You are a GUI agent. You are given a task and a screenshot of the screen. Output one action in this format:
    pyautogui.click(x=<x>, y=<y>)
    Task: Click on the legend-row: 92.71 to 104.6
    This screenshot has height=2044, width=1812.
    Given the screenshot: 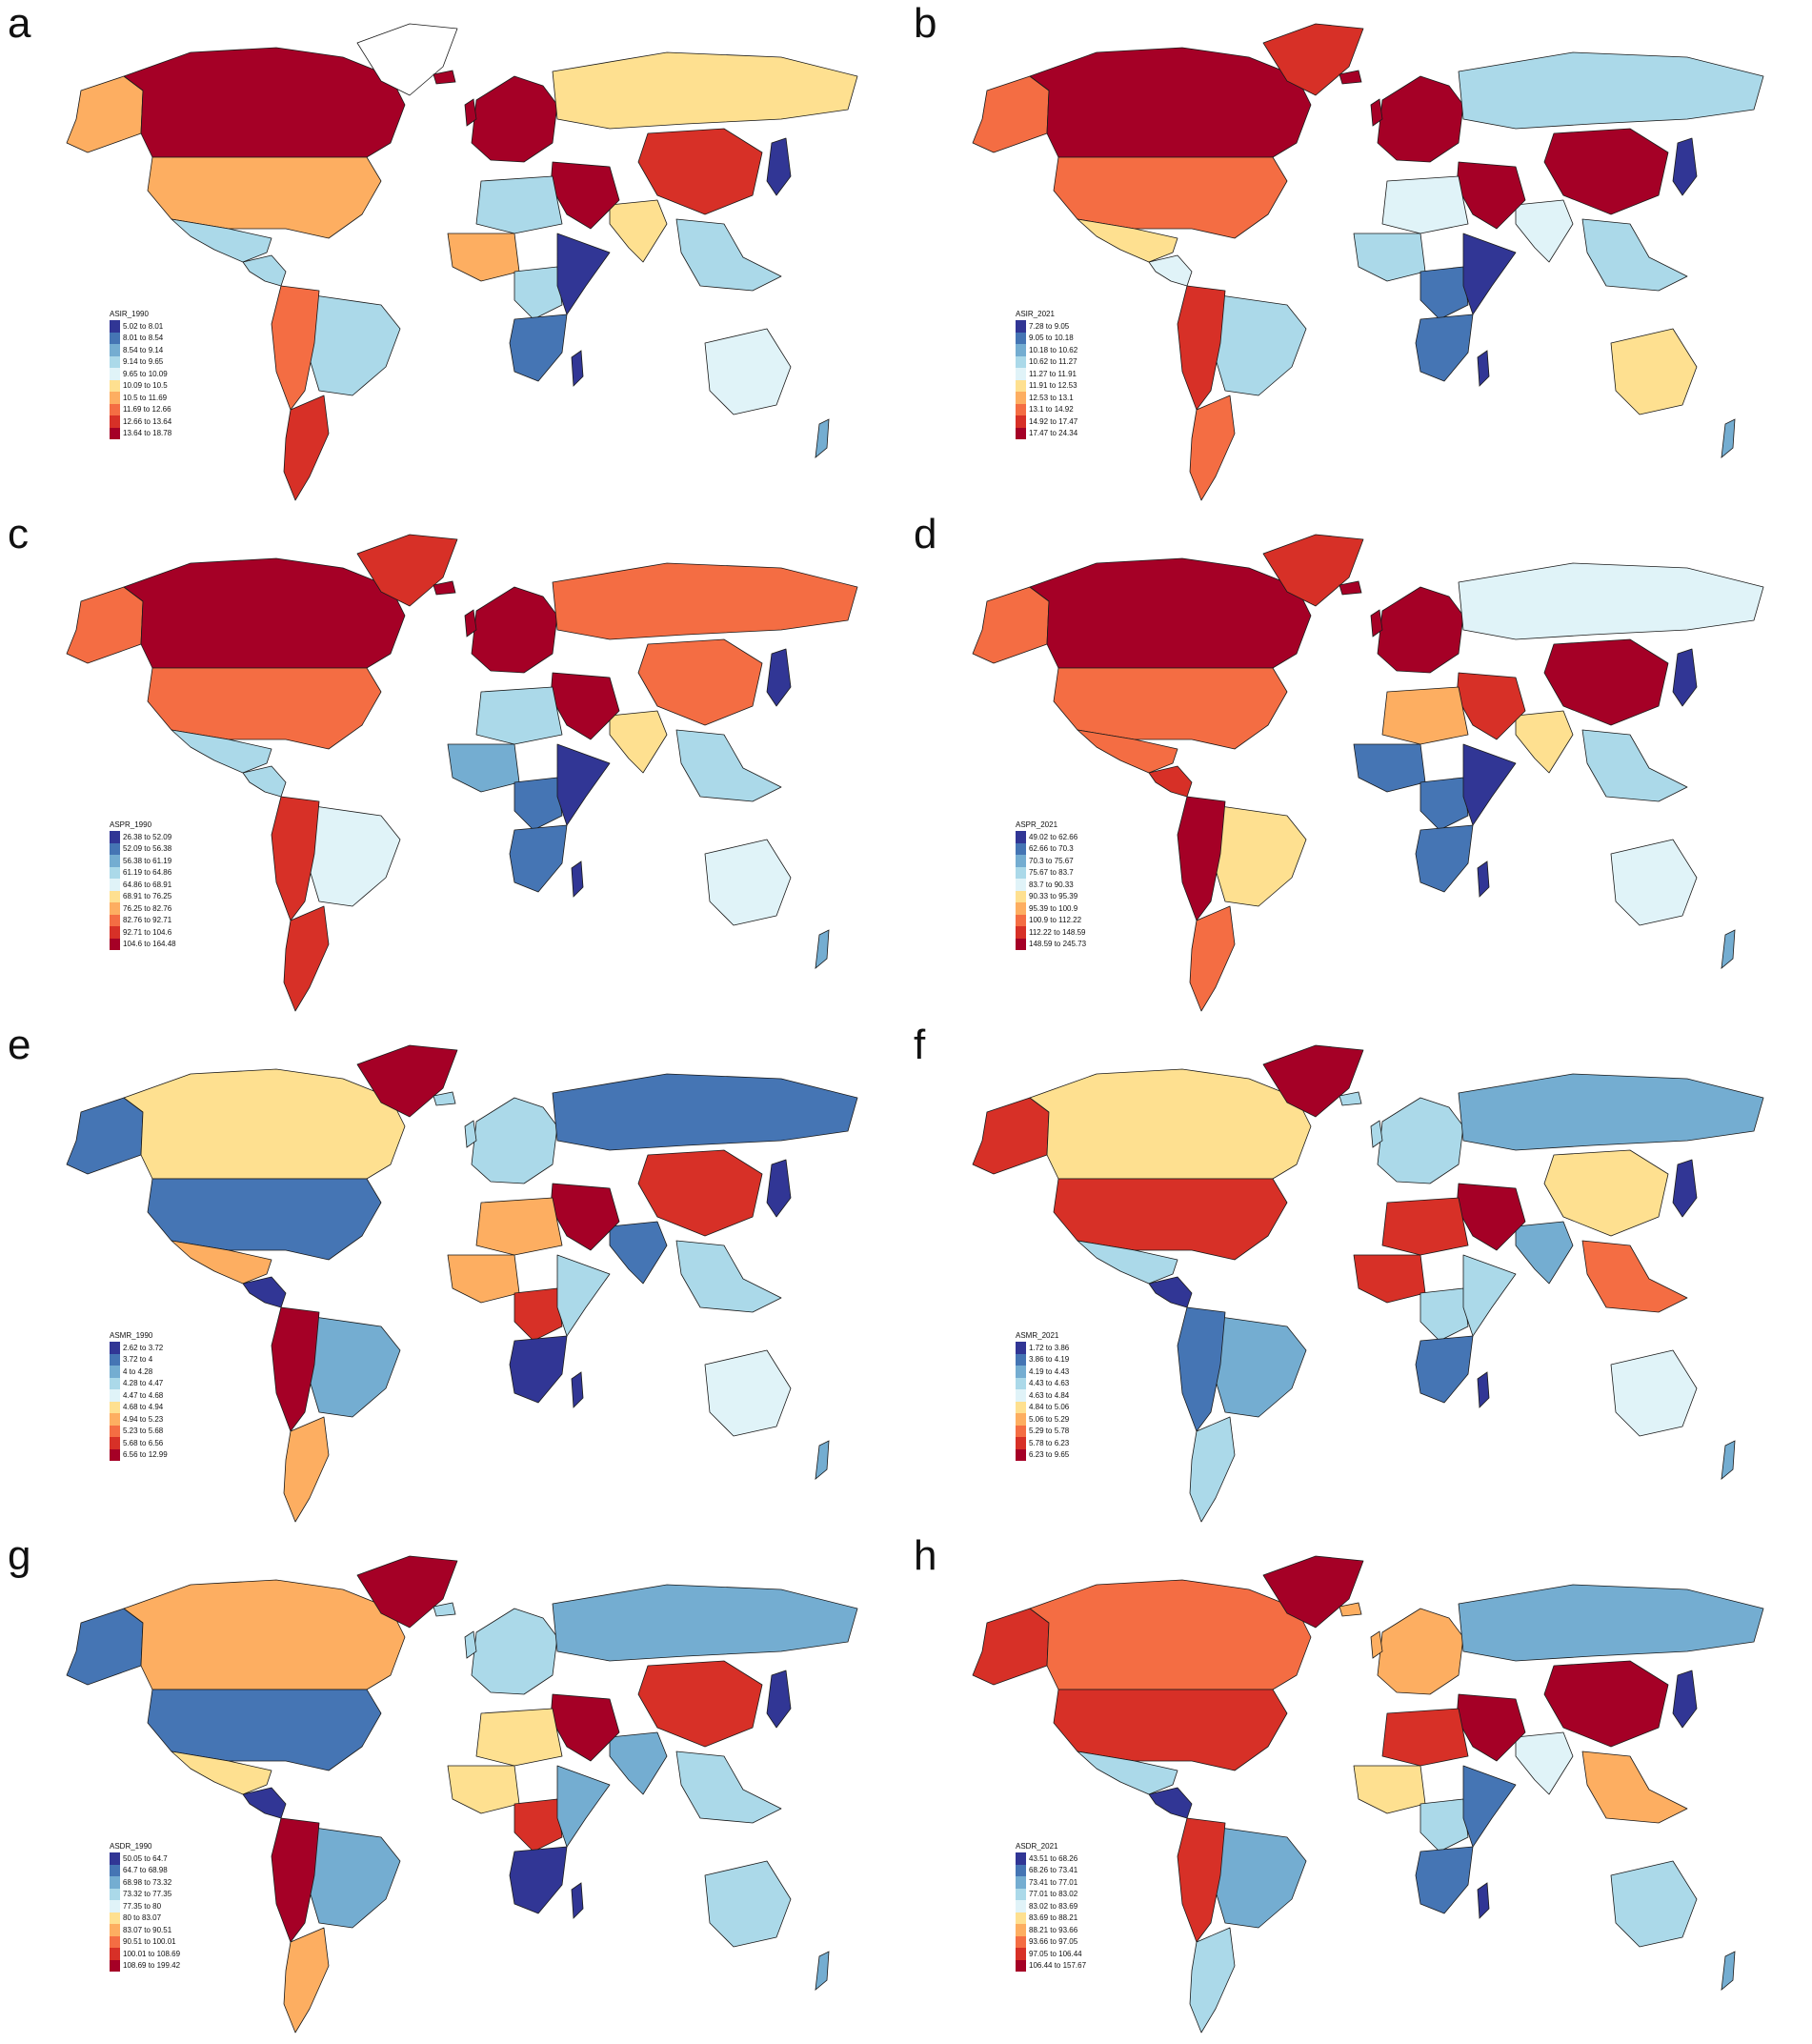 What is the action you would take?
    pyautogui.click(x=143, y=932)
    